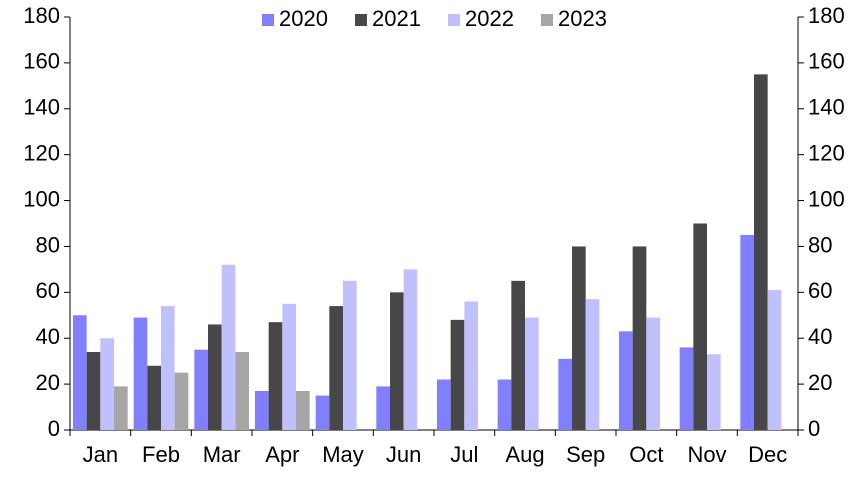 The image size is (866, 480). I want to click on y-tick-label: 160, so click(41, 61).